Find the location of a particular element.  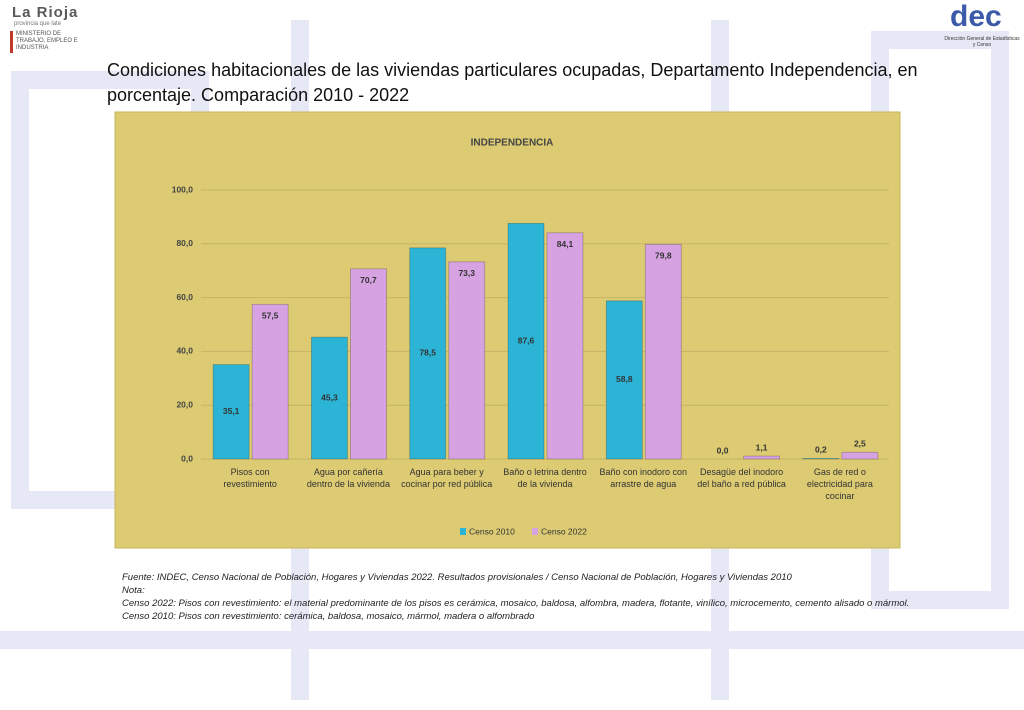

x-tick-label: Baño o letrina dentro de la vivienda is located at coordinates (545, 478).